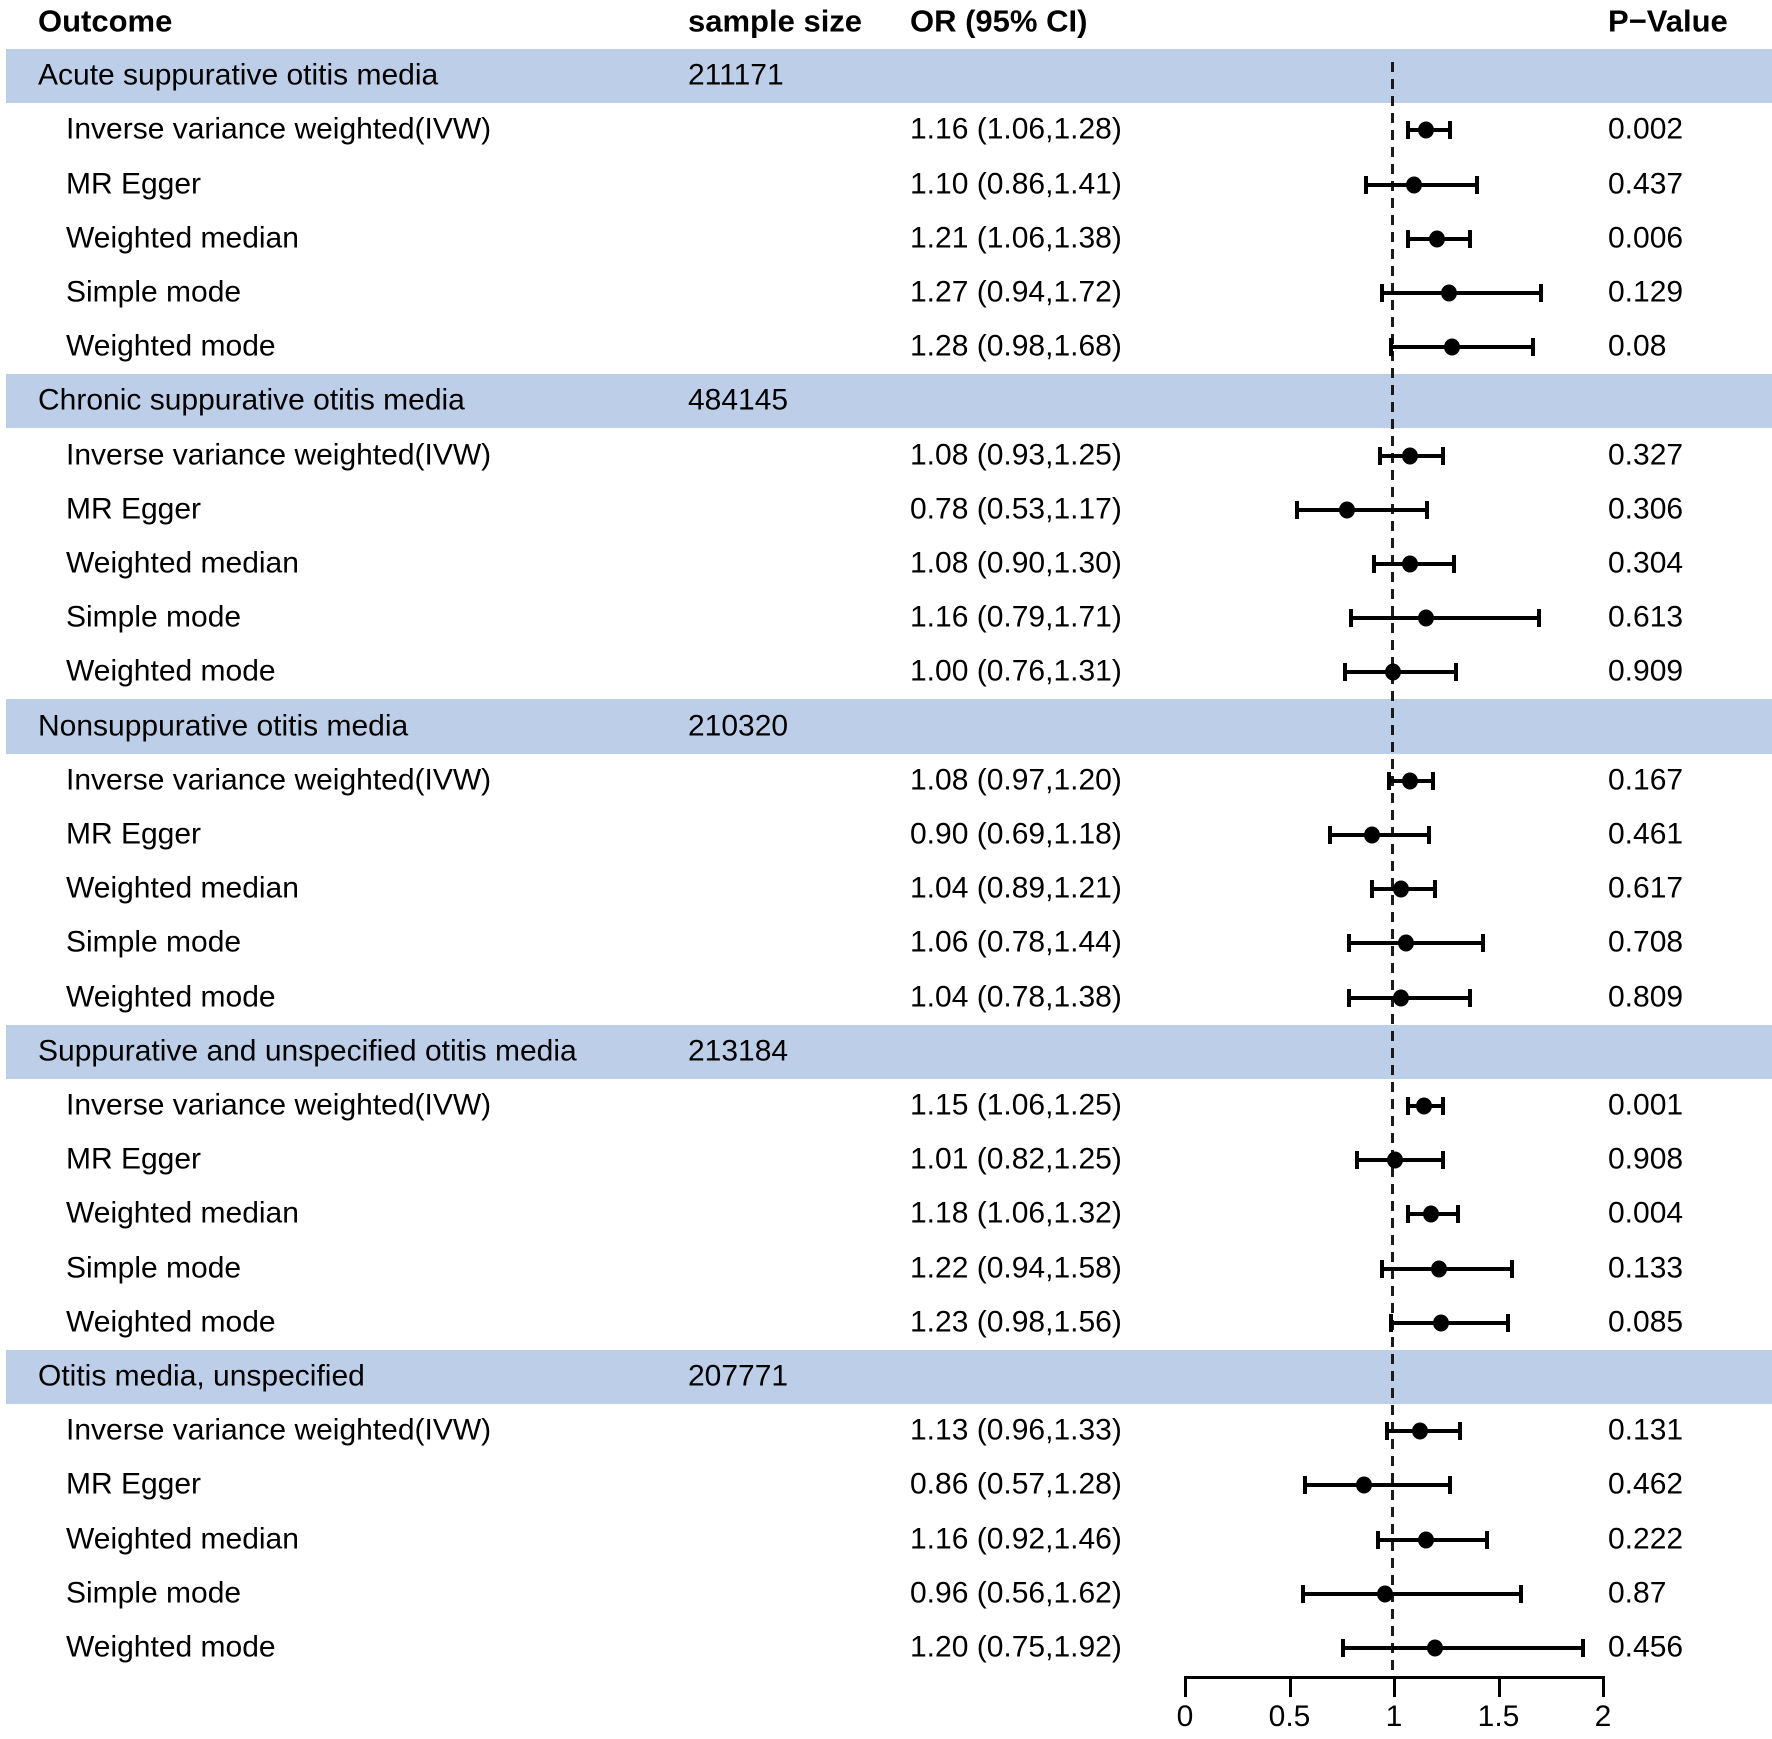 The image size is (1772, 1739). What do you see at coordinates (1016, 1267) in the screenshot?
I see `or-ci-text: 1.22 (0.94,1.58)` at bounding box center [1016, 1267].